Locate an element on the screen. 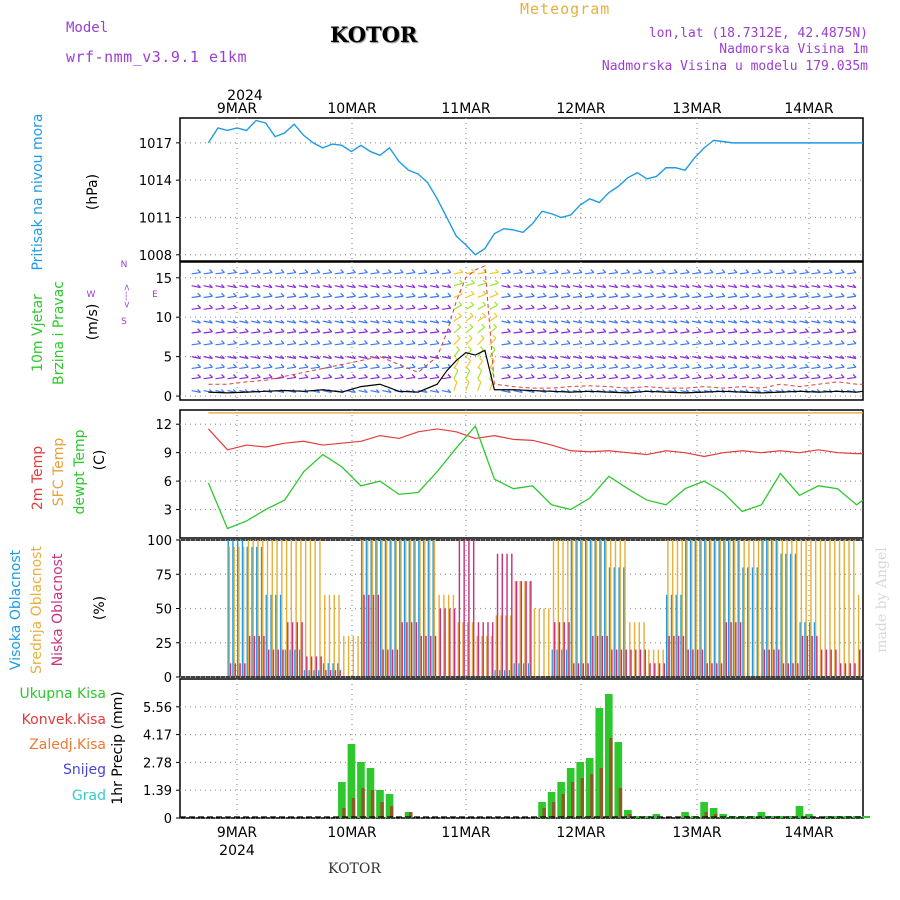  temperature-series is located at coordinates (535, 471).